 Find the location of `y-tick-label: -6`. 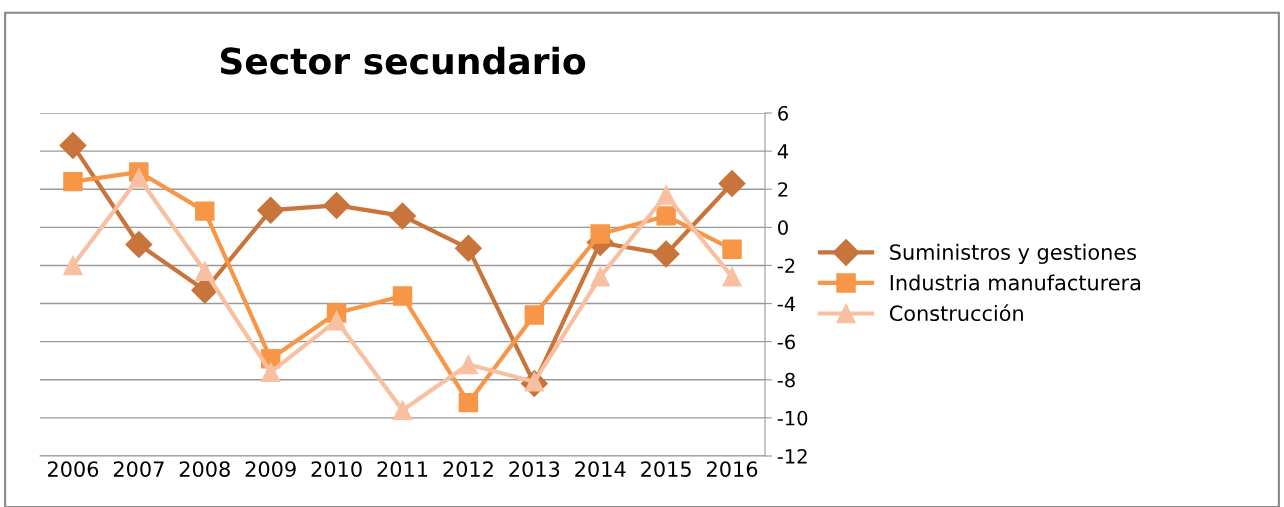

y-tick-label: -6 is located at coordinates (786, 342).